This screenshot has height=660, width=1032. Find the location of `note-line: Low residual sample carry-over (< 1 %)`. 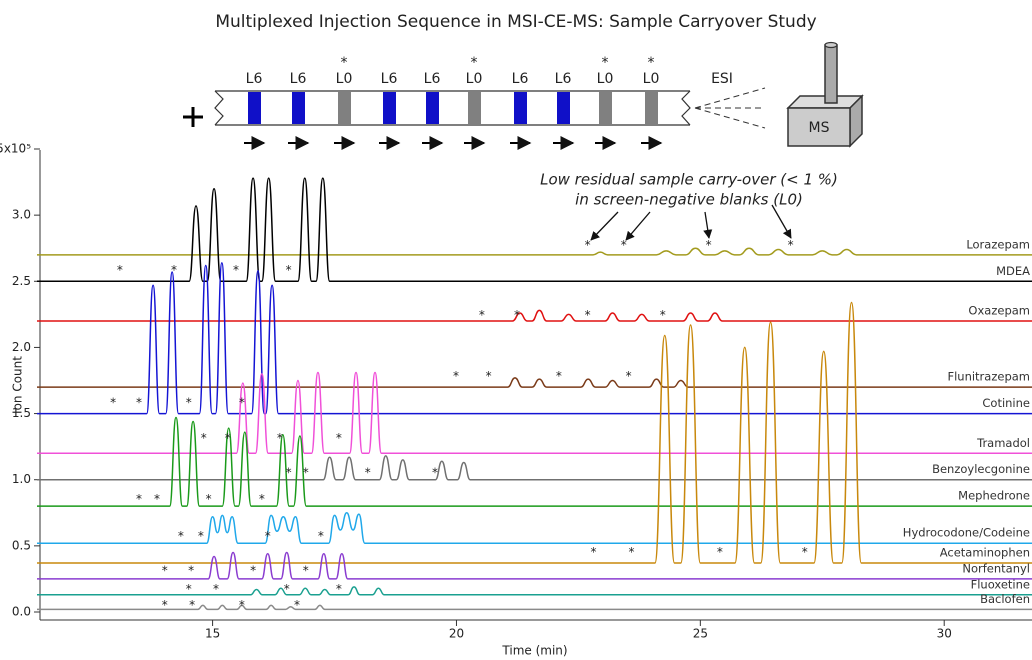

note-line: Low residual sample carry-over (< 1 %) is located at coordinates (689, 180).